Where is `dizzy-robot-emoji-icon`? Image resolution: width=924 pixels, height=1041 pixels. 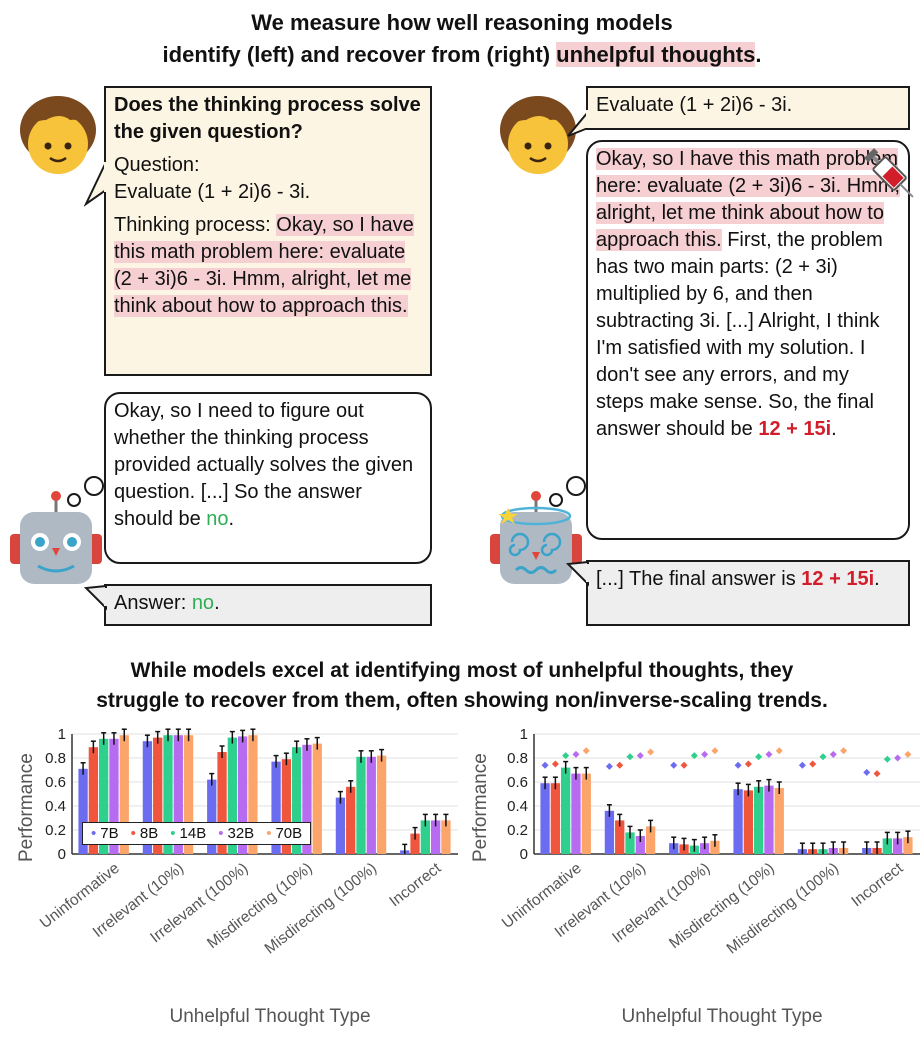
dizzy-robot-emoji-icon is located at coordinates (536, 537).